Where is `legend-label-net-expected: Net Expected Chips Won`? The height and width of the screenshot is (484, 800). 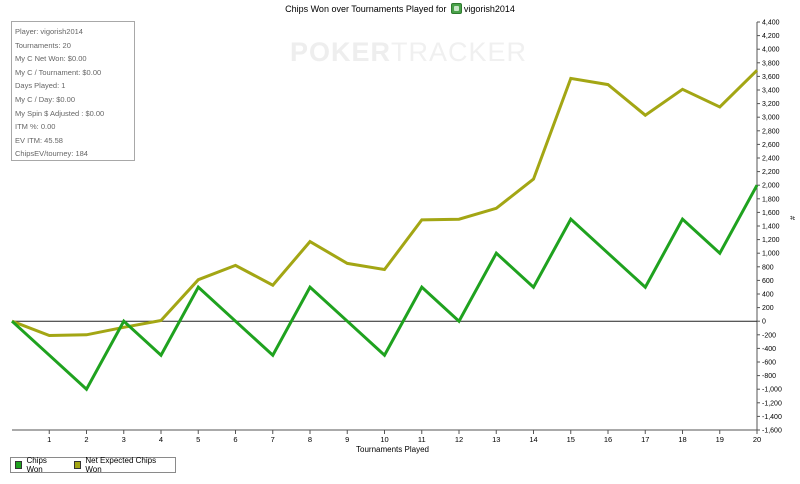
legend-label-net-expected: Net Expected Chips Won is located at coordinates (121, 465).